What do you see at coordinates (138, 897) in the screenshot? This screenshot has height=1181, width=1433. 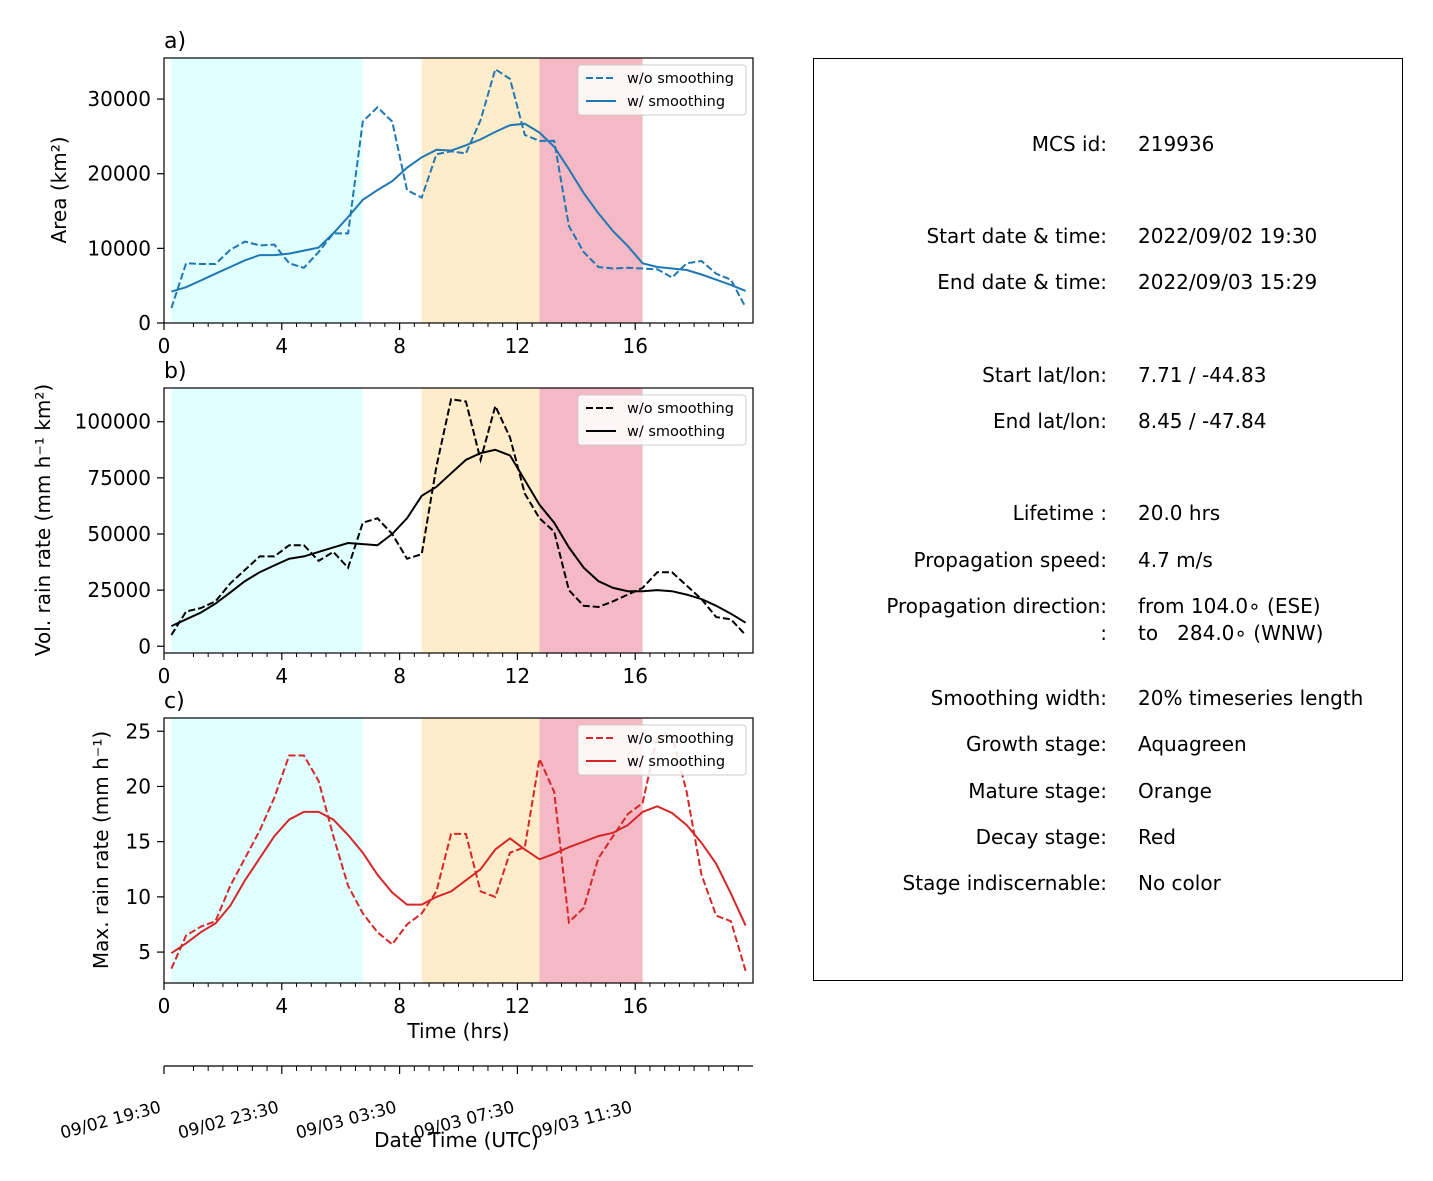 I see `y-tick-label: 10` at bounding box center [138, 897].